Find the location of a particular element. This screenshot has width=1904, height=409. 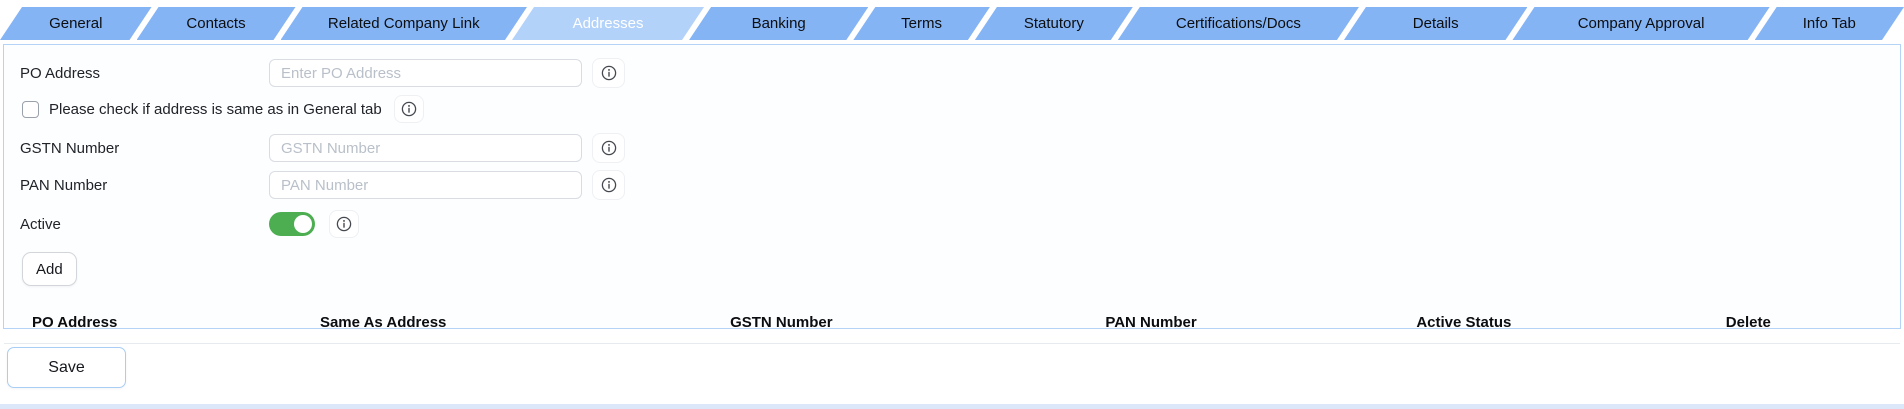

tab-terms: Terms is located at coordinates (921, 23).